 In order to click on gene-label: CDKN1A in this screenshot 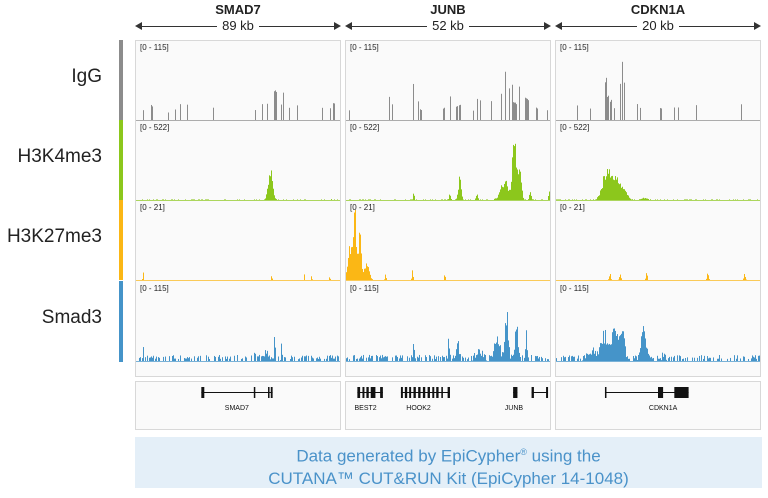, I will do `click(663, 408)`.